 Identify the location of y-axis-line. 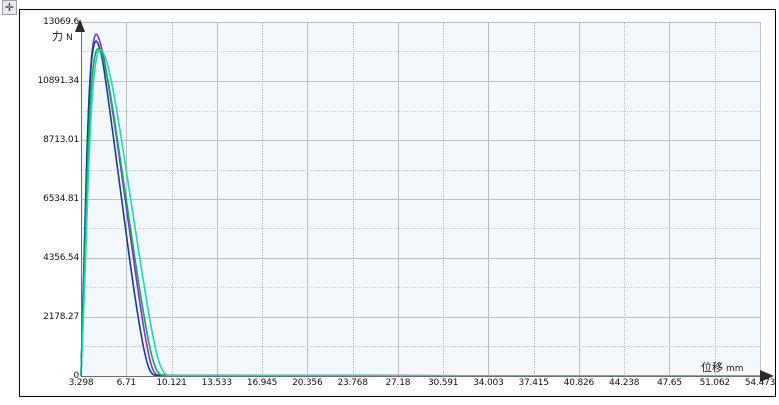
(81, 201).